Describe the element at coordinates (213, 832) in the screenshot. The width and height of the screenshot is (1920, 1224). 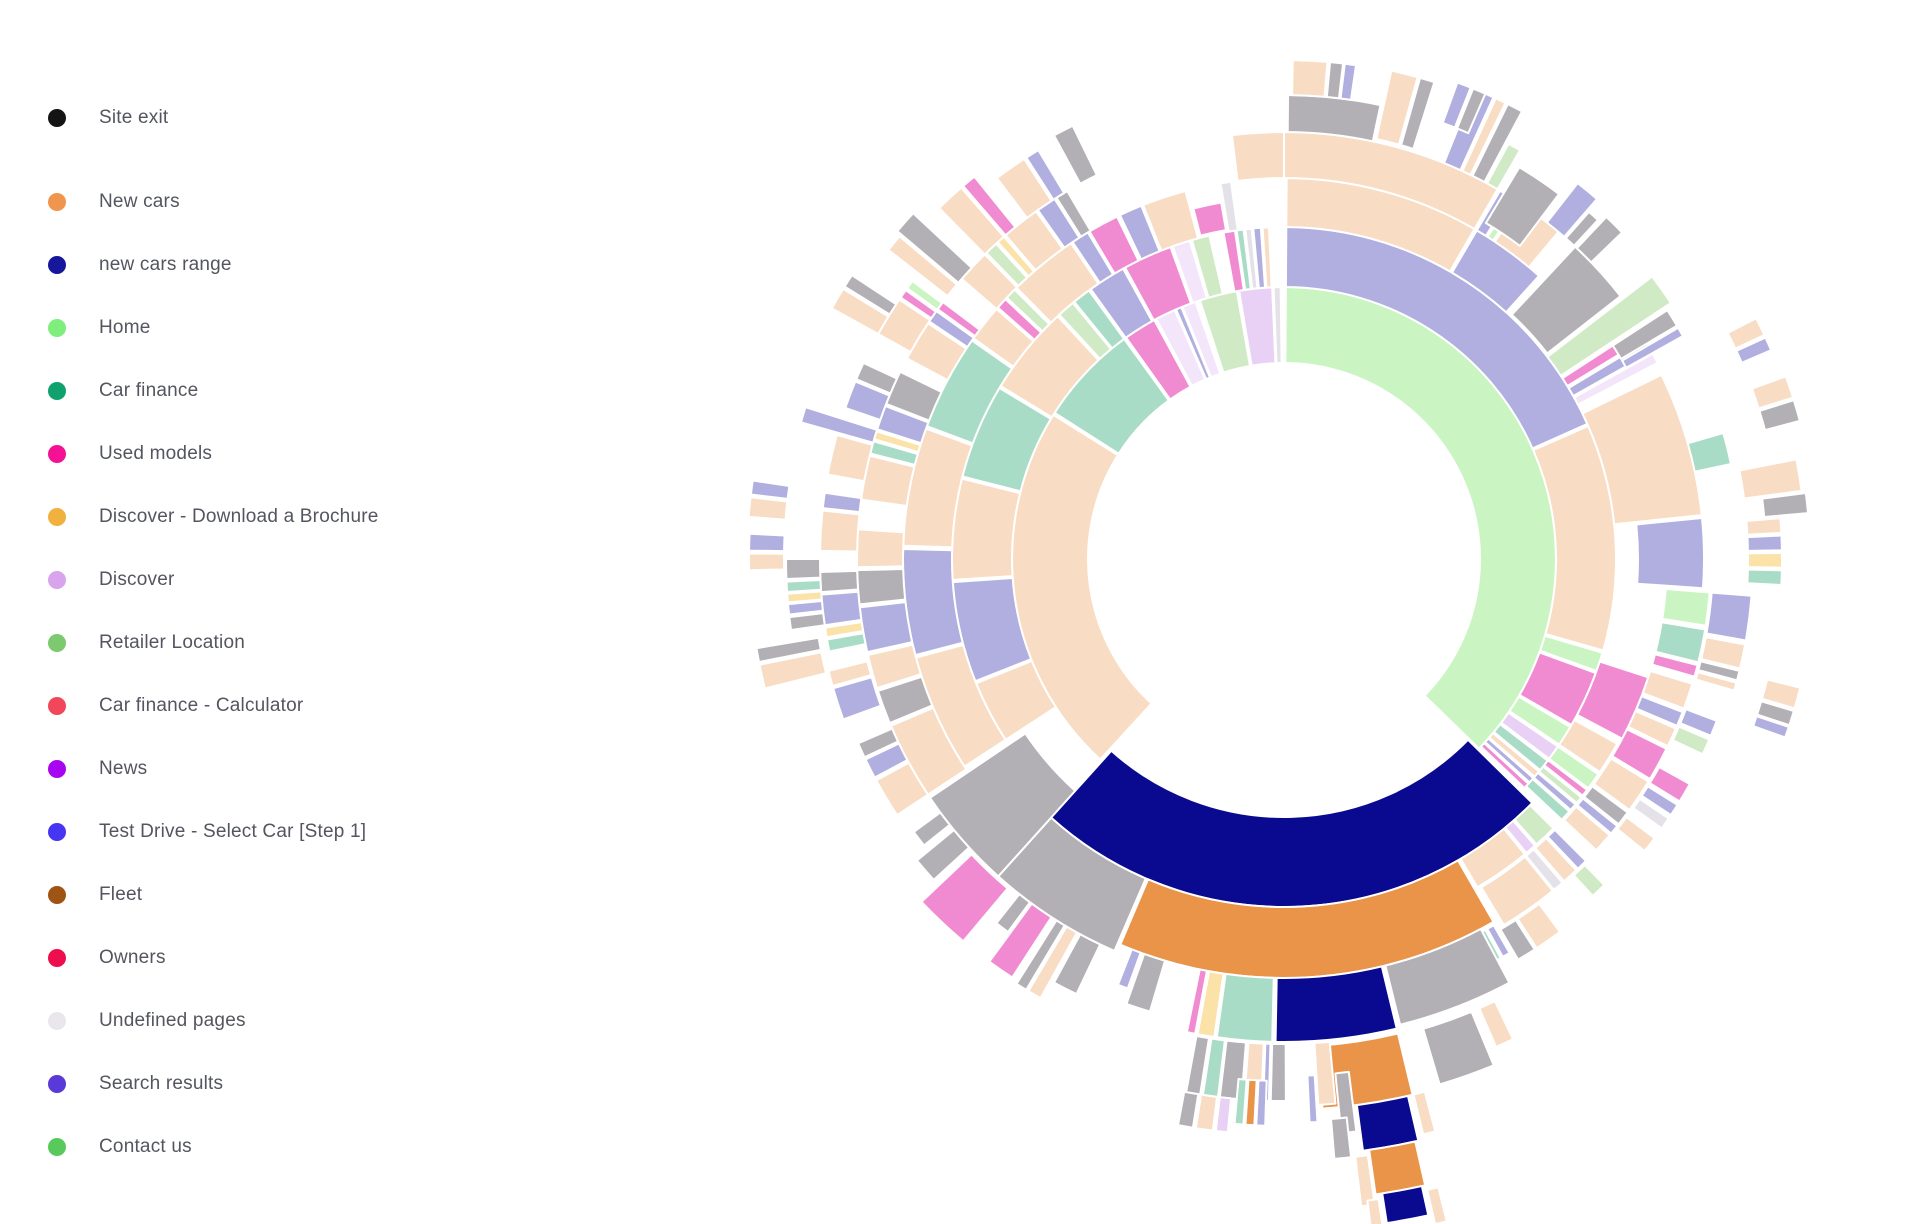
I see `legend-item-test-drive-select-car-step-1: Test Drive - Select Car [Step 1]` at that location.